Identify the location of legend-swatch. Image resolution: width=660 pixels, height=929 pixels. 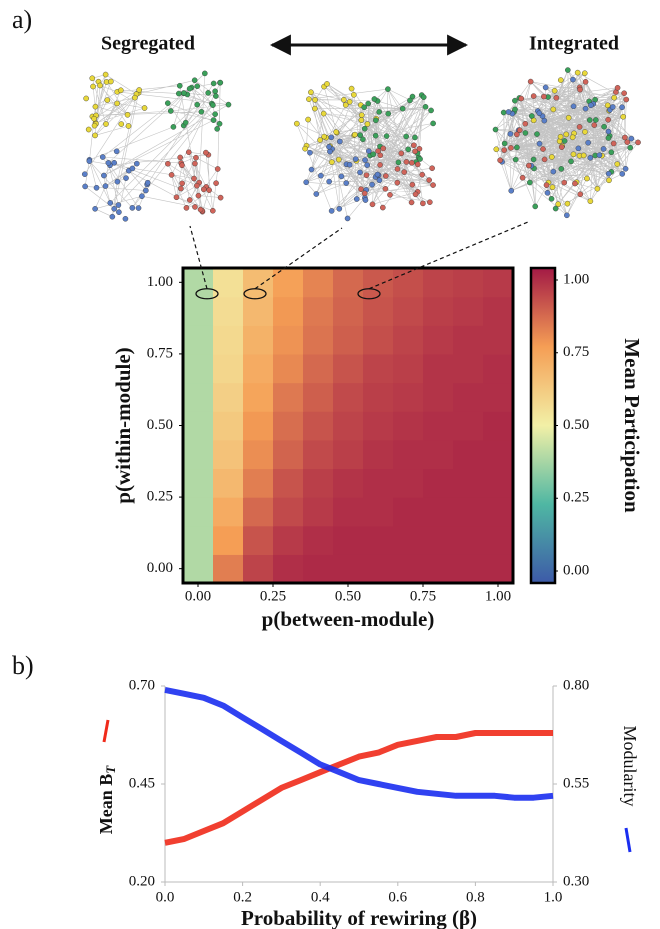
(106, 731).